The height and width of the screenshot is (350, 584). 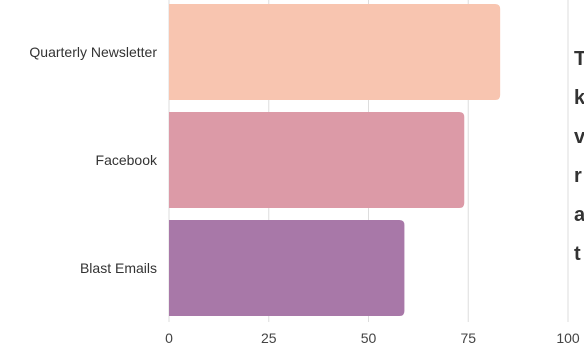 What do you see at coordinates (579, 215) in the screenshot?
I see `side-text-line: a` at bounding box center [579, 215].